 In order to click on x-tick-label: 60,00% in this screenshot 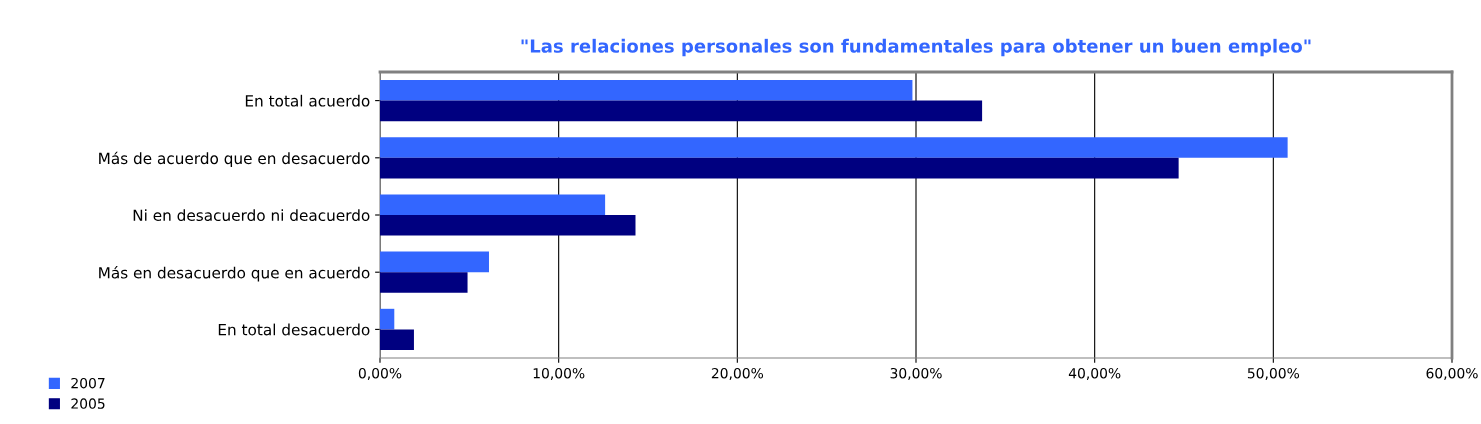, I will do `click(1452, 373)`.